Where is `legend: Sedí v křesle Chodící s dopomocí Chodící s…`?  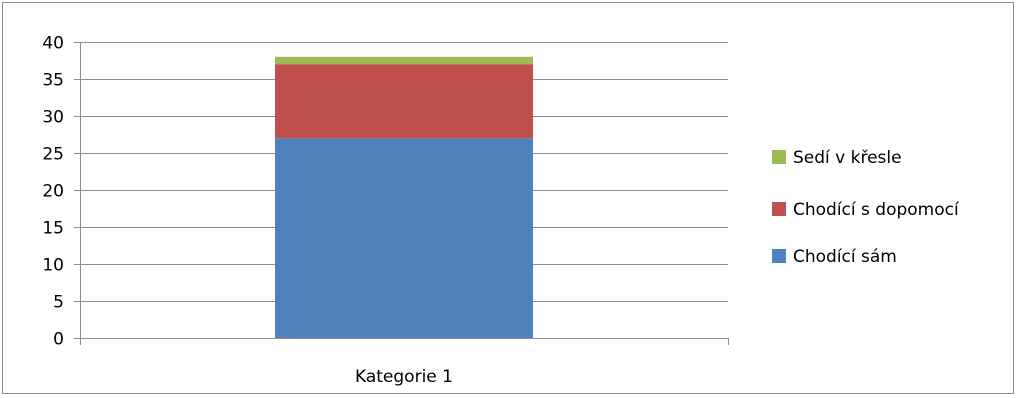 legend: Sedí v křesle Chodící s dopomocí Chodící s… is located at coordinates (866, 207).